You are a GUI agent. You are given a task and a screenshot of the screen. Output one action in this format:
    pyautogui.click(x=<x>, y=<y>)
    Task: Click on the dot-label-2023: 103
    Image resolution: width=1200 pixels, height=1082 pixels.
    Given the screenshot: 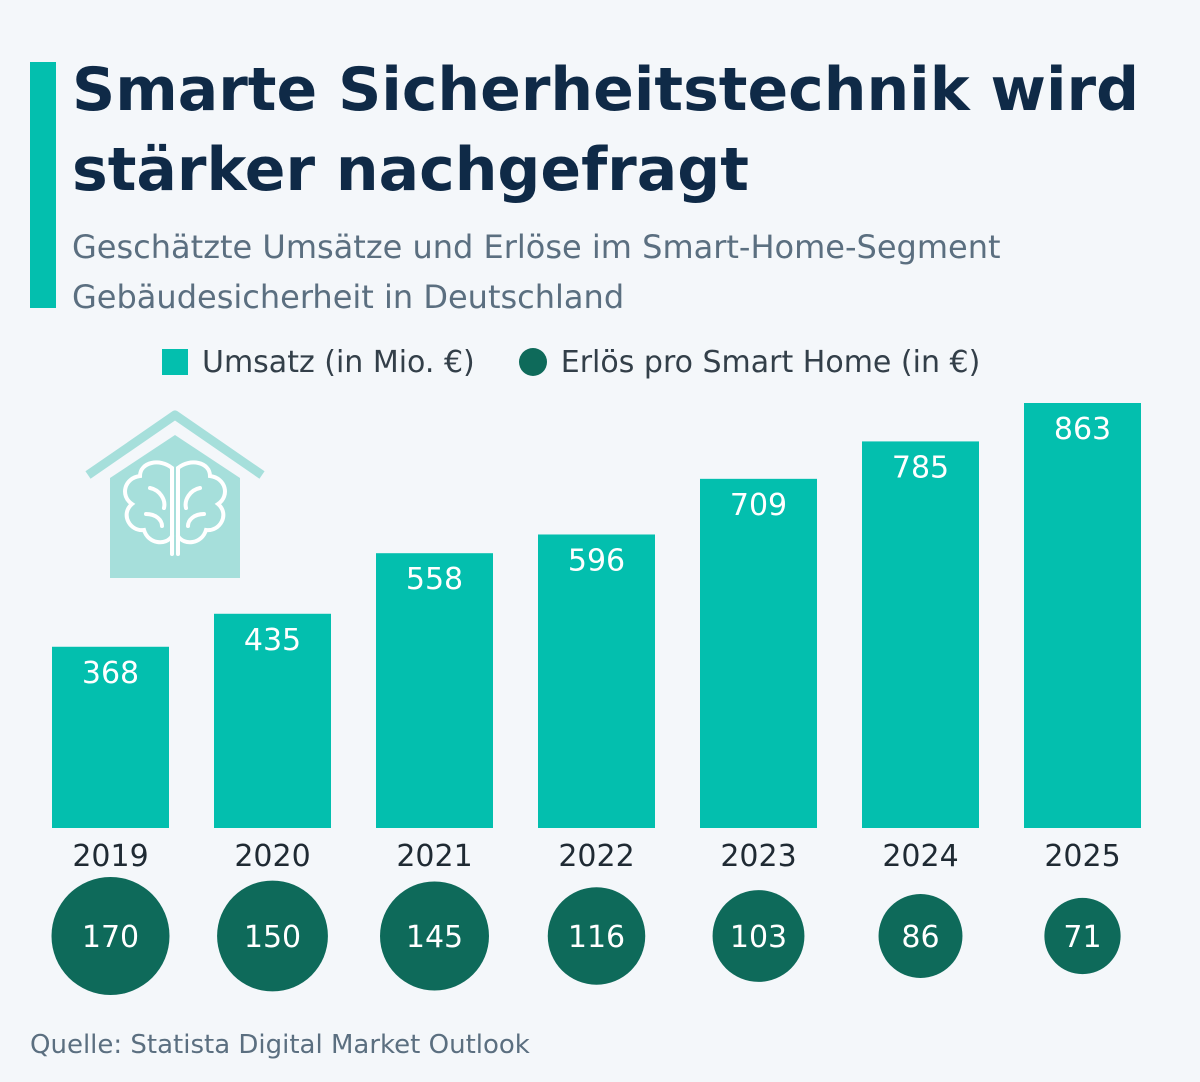 What is the action you would take?
    pyautogui.click(x=758, y=937)
    